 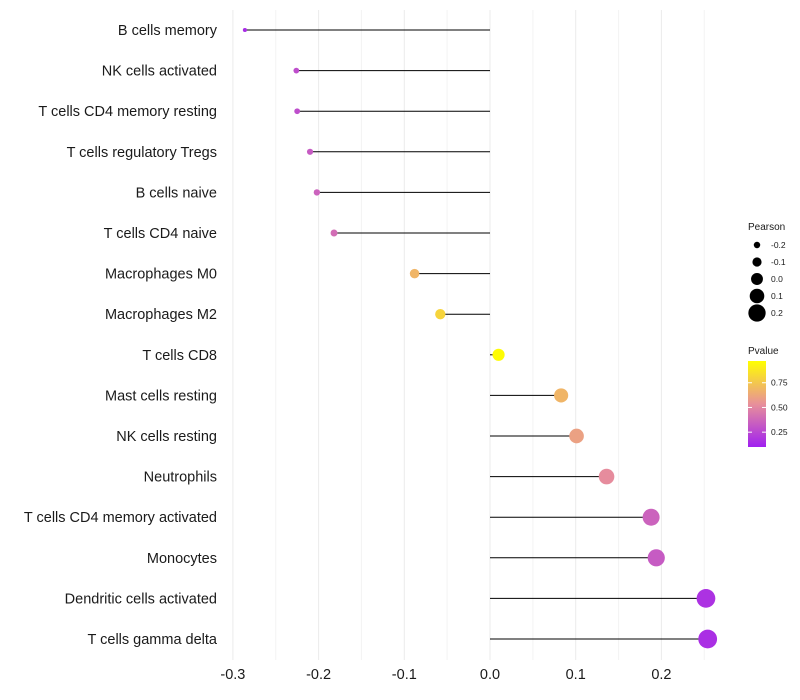 What do you see at coordinates (757, 404) in the screenshot?
I see `pvalue-colorbar` at bounding box center [757, 404].